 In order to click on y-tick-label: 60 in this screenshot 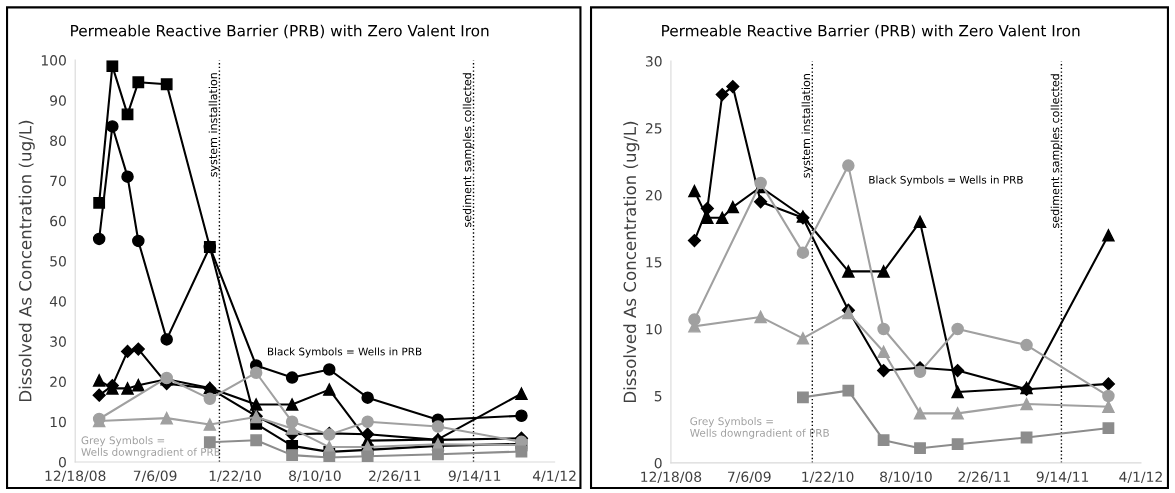, I will do `click(58, 221)`.